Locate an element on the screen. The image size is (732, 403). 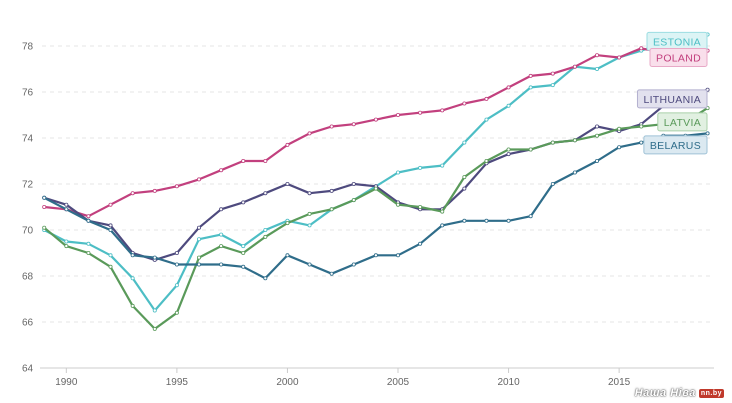
x-tick-label: 2010 is located at coordinates (508, 382).